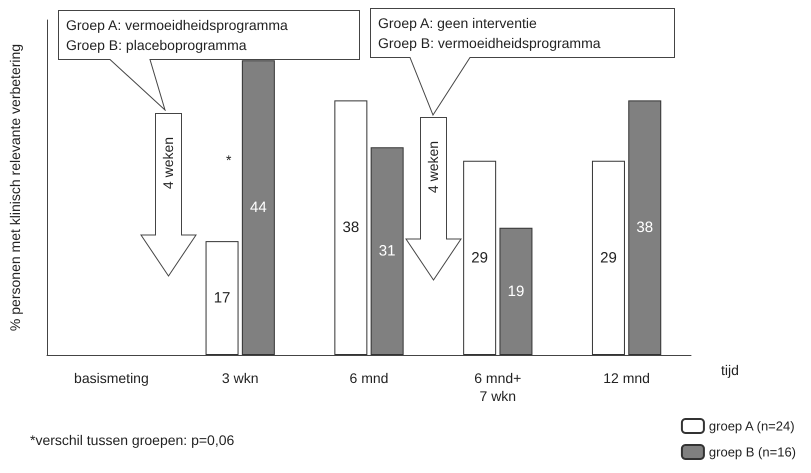 The height and width of the screenshot is (473, 811). Describe the element at coordinates (177, 35) in the screenshot. I see `text: Groep A: vermoeidheidsprogramma Groep B: placeboprogramma` at that location.